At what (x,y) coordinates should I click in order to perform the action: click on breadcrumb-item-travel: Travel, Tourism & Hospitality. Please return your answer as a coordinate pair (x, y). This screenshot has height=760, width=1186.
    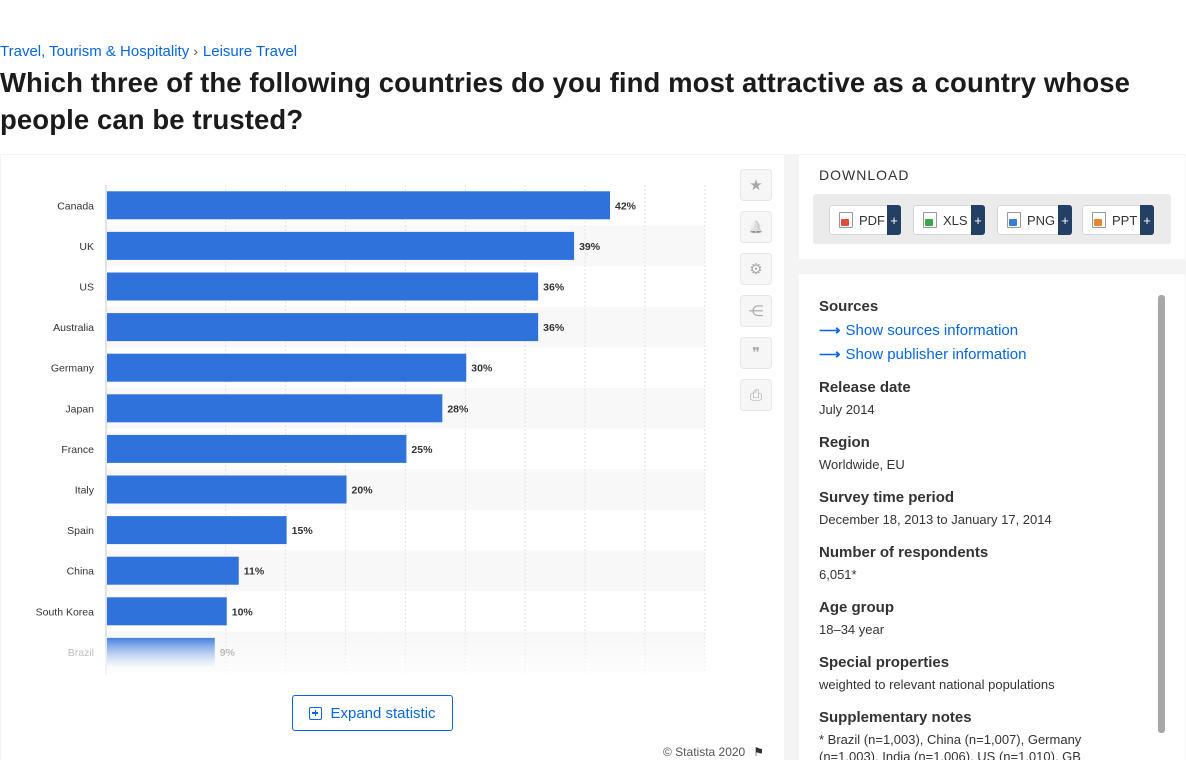
    Looking at the image, I should click on (95, 51).